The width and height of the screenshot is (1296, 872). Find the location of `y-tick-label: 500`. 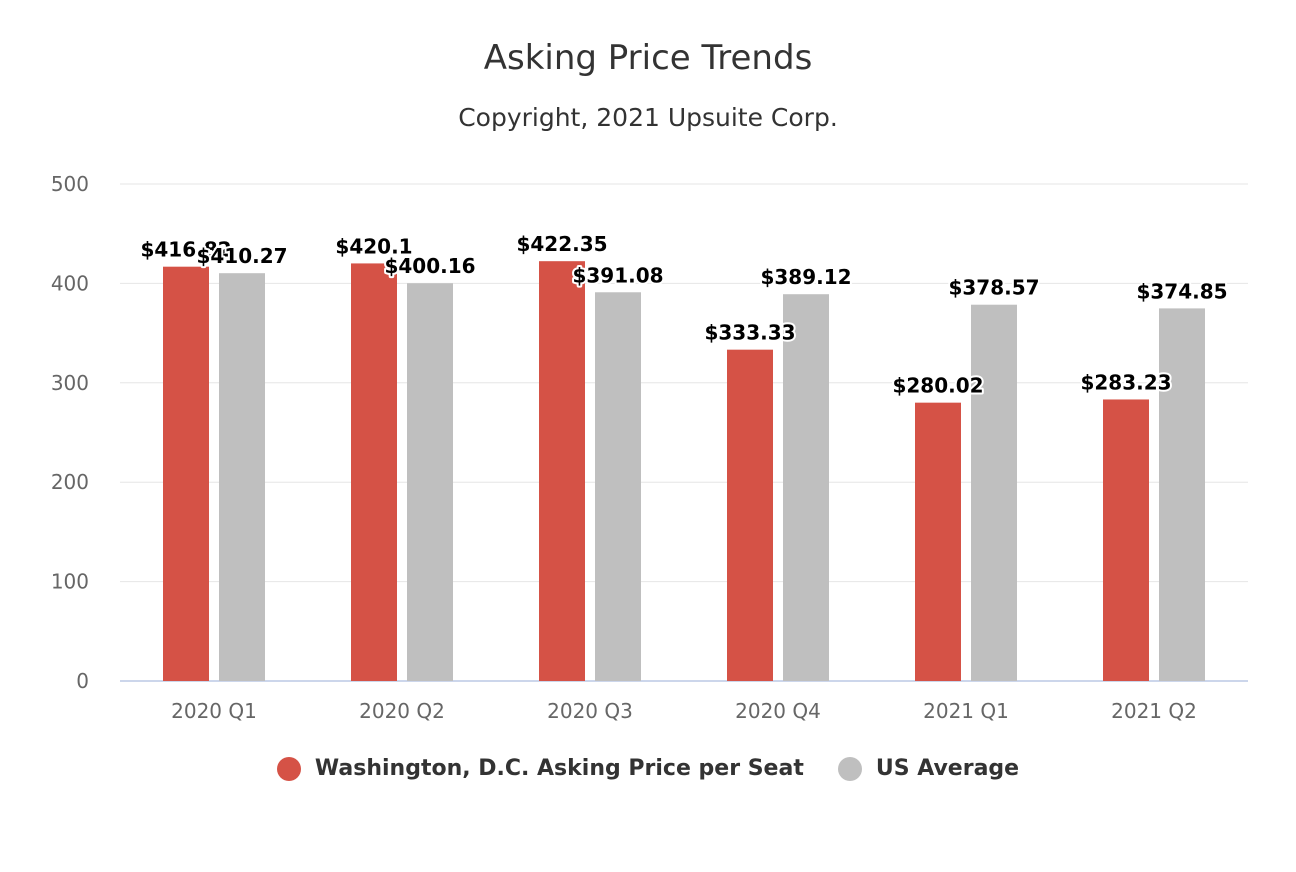

y-tick-label: 500 is located at coordinates (70, 184).